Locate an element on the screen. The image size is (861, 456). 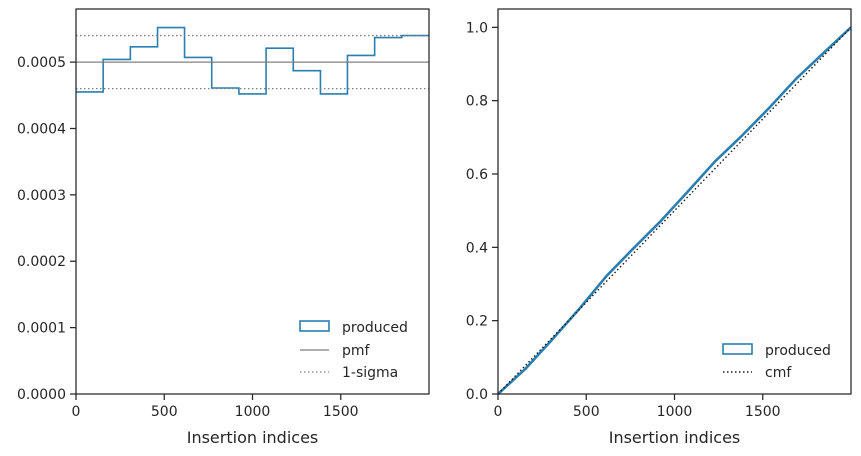
legend-pmf-label: pmf is located at coordinates (356, 351).